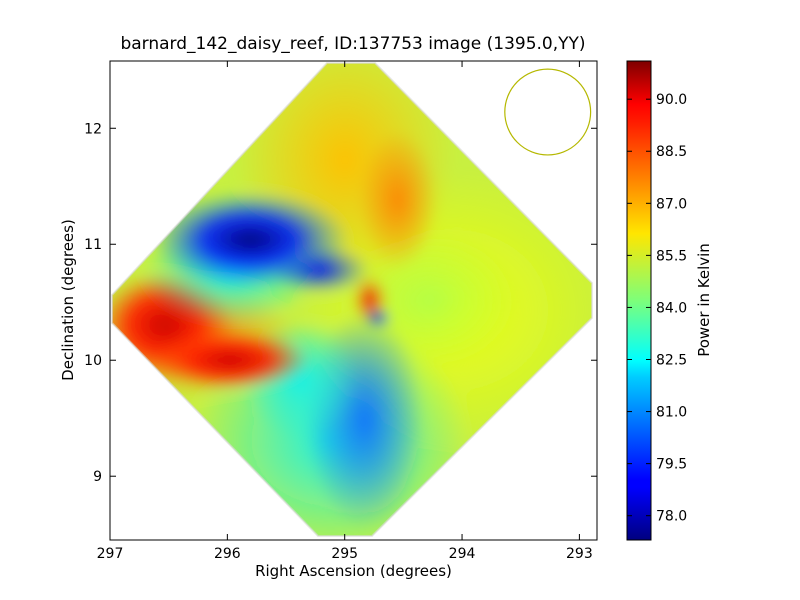  Describe the element at coordinates (671, 308) in the screenshot. I see `colorbar-tick-label: 84.0` at that location.